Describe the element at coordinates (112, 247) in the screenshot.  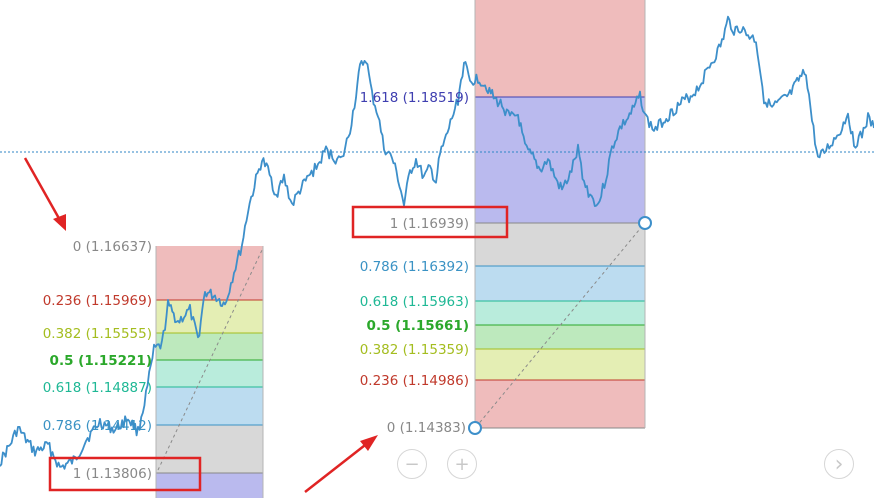
I see `fib-left-level-0: 0 (1.16637)` at that location.